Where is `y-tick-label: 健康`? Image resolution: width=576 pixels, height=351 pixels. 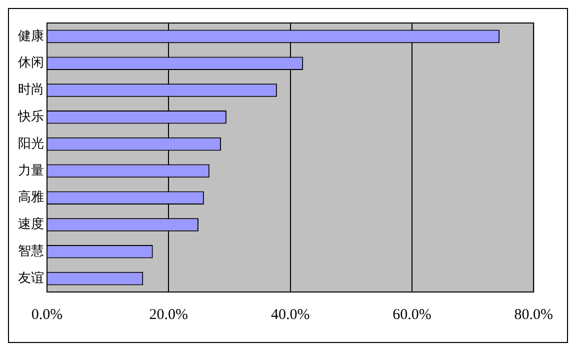
y-tick-label: 健康 is located at coordinates (31, 36).